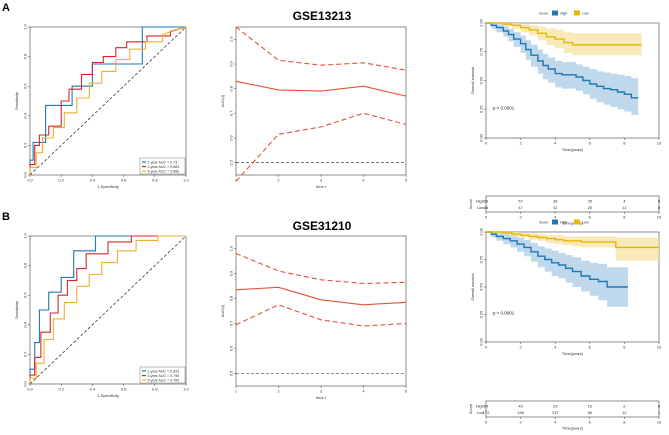  What do you see at coordinates (486, 422) in the screenshot?
I see `risk-x-tick-label: 0` at bounding box center [486, 422].